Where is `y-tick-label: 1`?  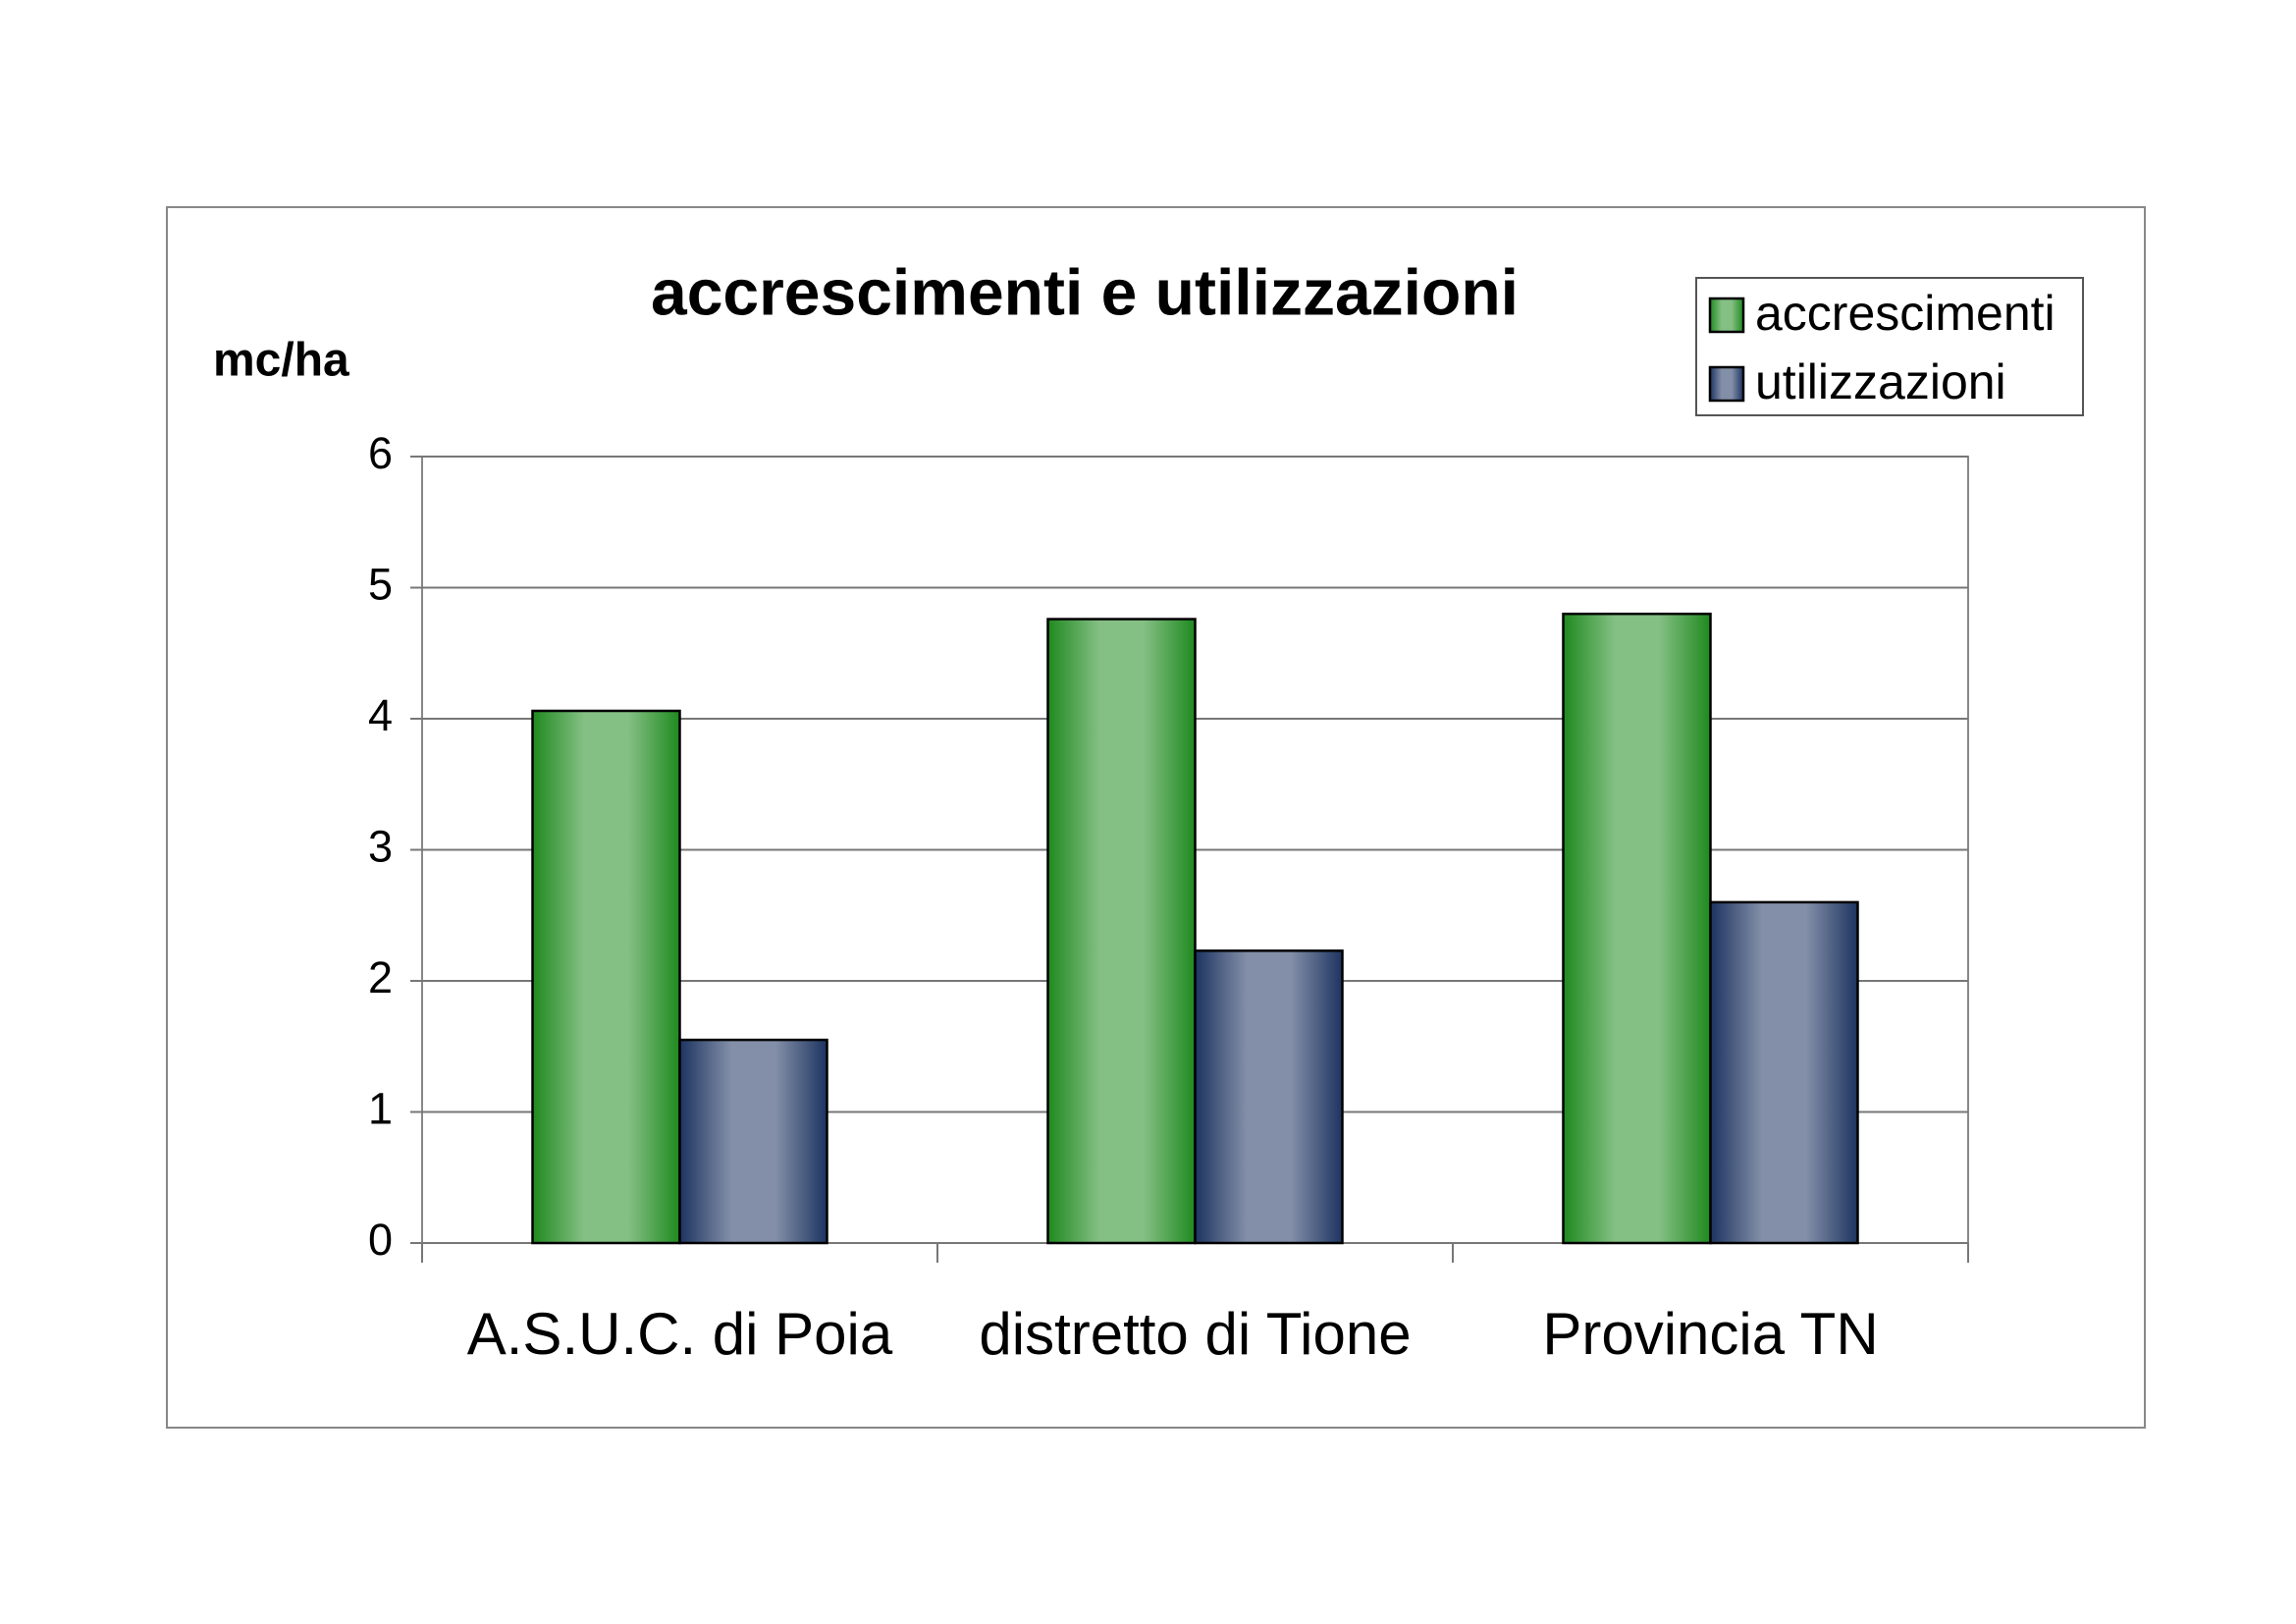
y-tick-label: 1 is located at coordinates (380, 1108).